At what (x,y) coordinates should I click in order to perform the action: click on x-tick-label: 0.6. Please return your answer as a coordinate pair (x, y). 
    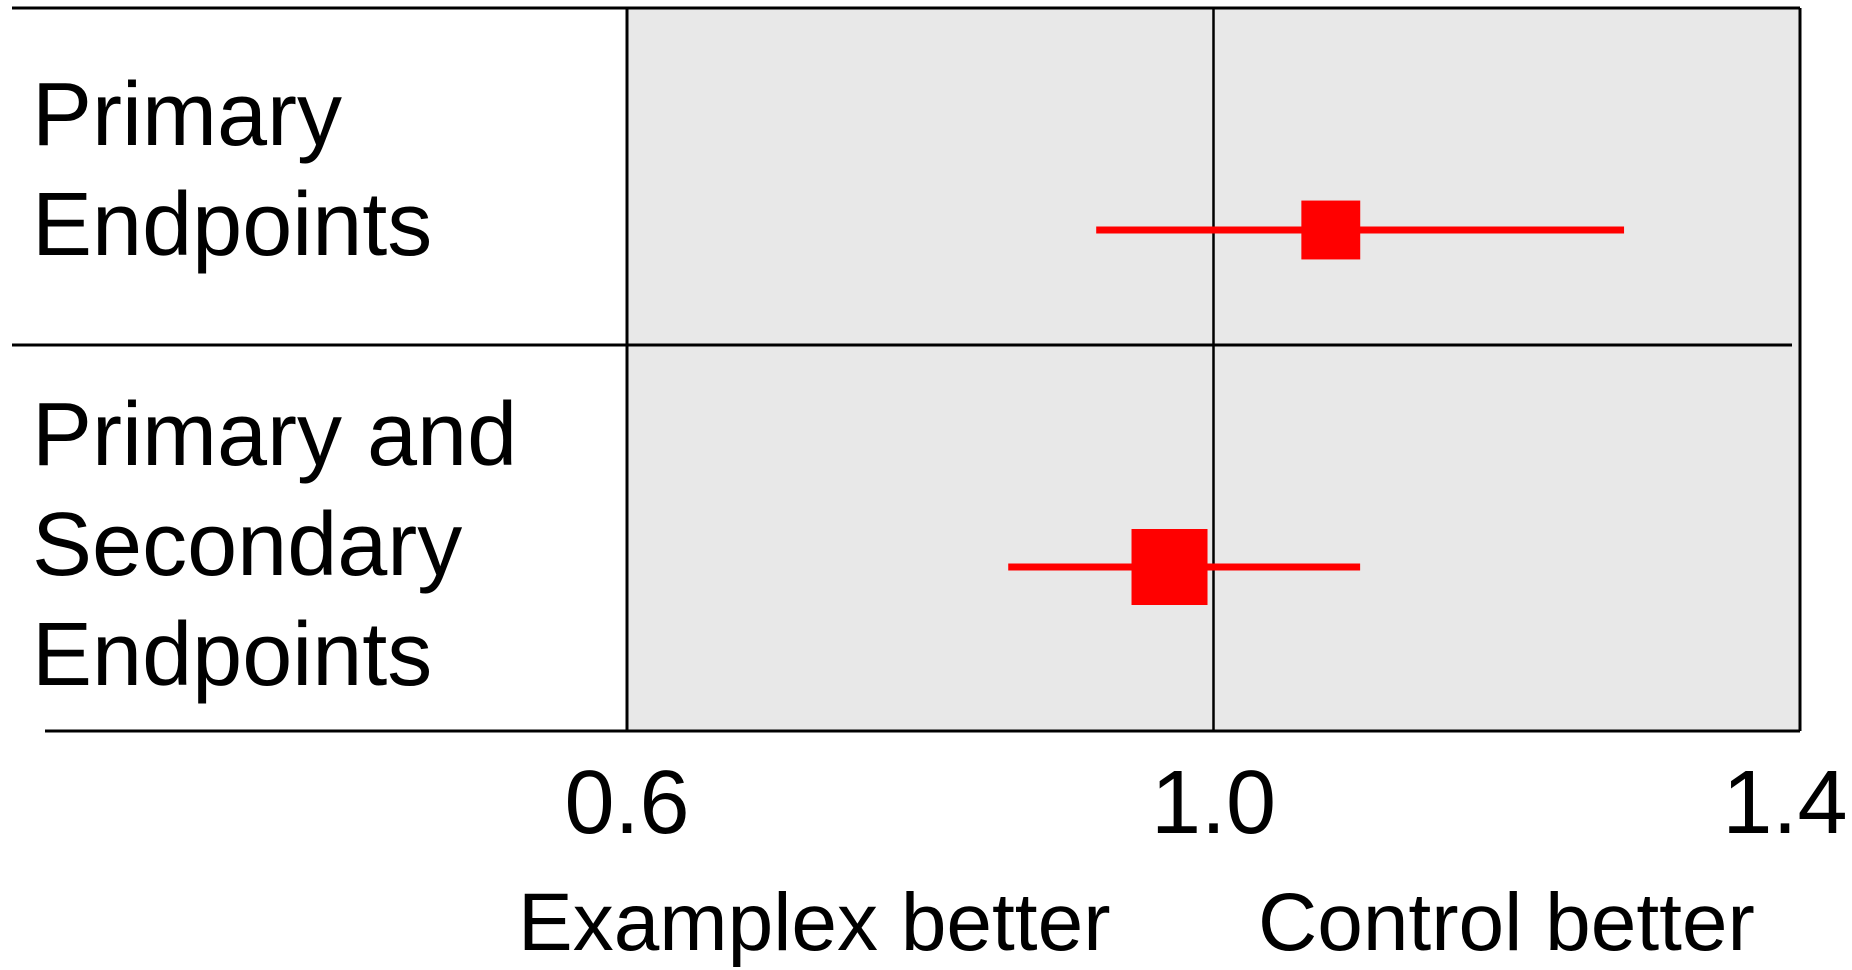
    Looking at the image, I should click on (627, 803).